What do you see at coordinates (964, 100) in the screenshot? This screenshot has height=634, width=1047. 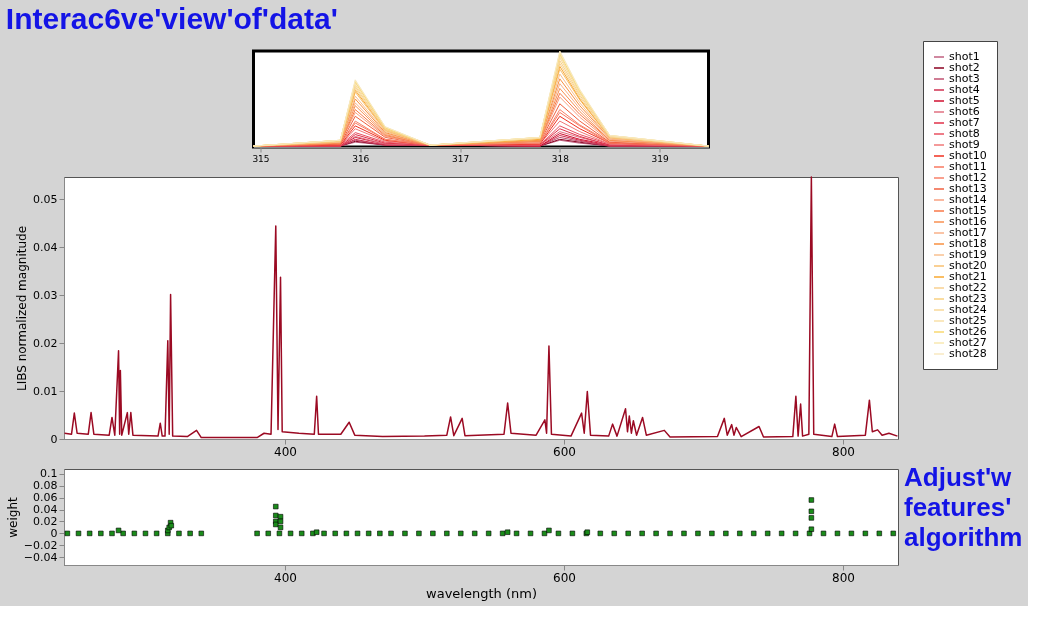 I see `legend-label: shot5` at bounding box center [964, 100].